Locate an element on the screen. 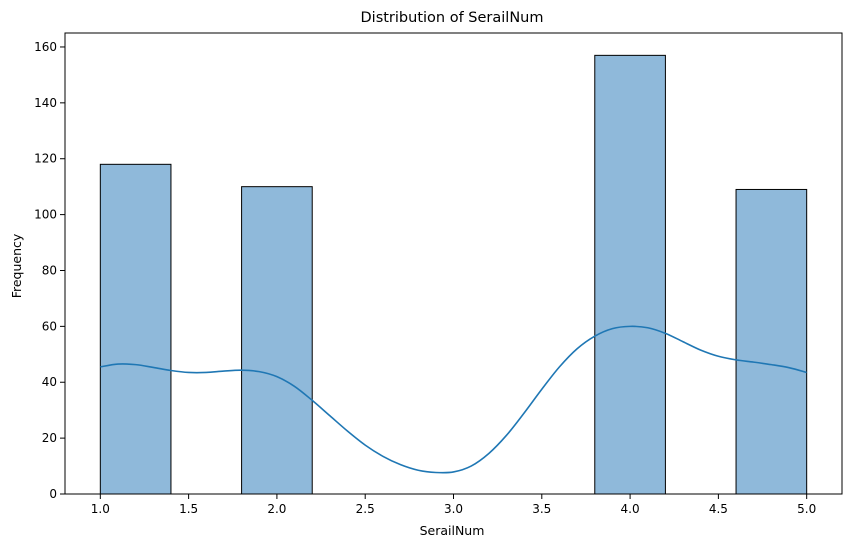 This screenshot has height=547, width=850. x-tick-label: 5.0 is located at coordinates (806, 509).